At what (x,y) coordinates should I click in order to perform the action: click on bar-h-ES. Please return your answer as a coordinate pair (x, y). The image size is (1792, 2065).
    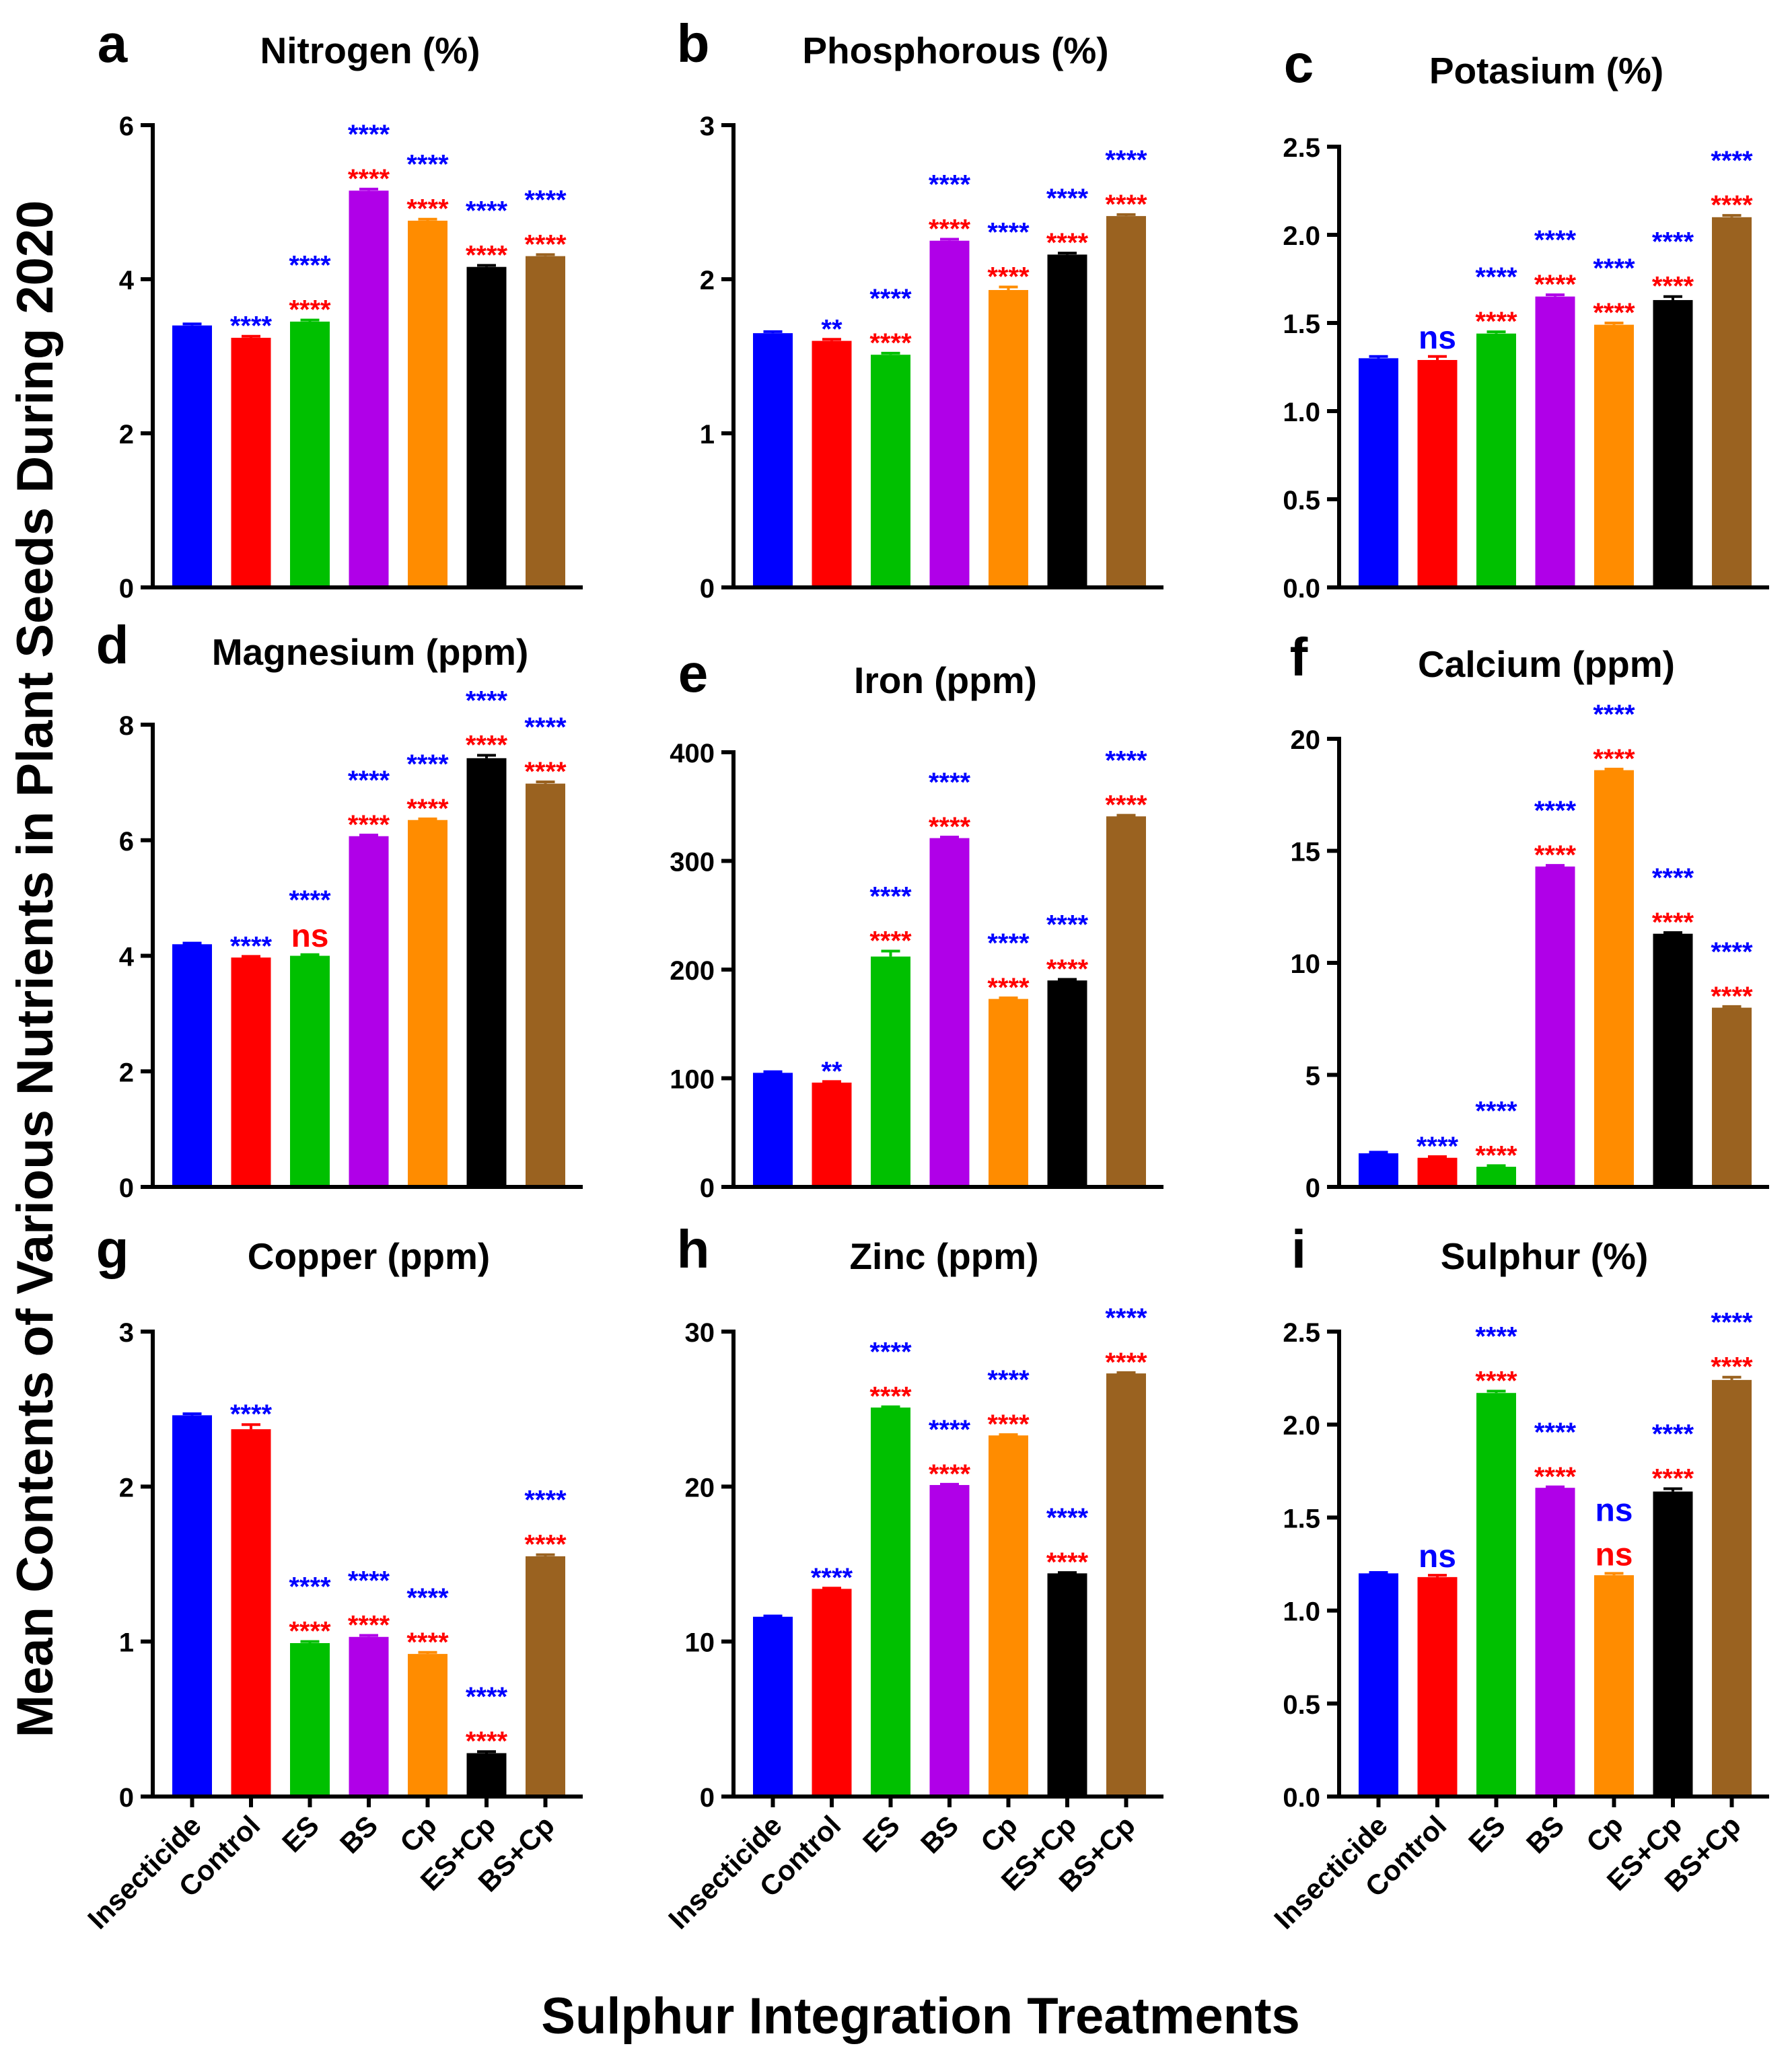
    Looking at the image, I should click on (891, 1602).